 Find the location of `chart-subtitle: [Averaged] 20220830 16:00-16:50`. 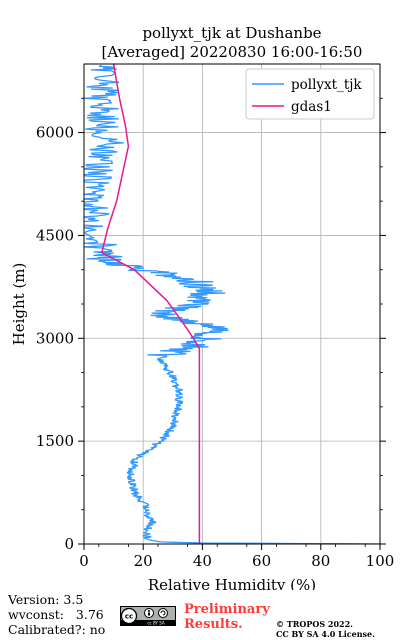

chart-subtitle: [Averaged] 20220830 16:00-16:50 is located at coordinates (232, 52).